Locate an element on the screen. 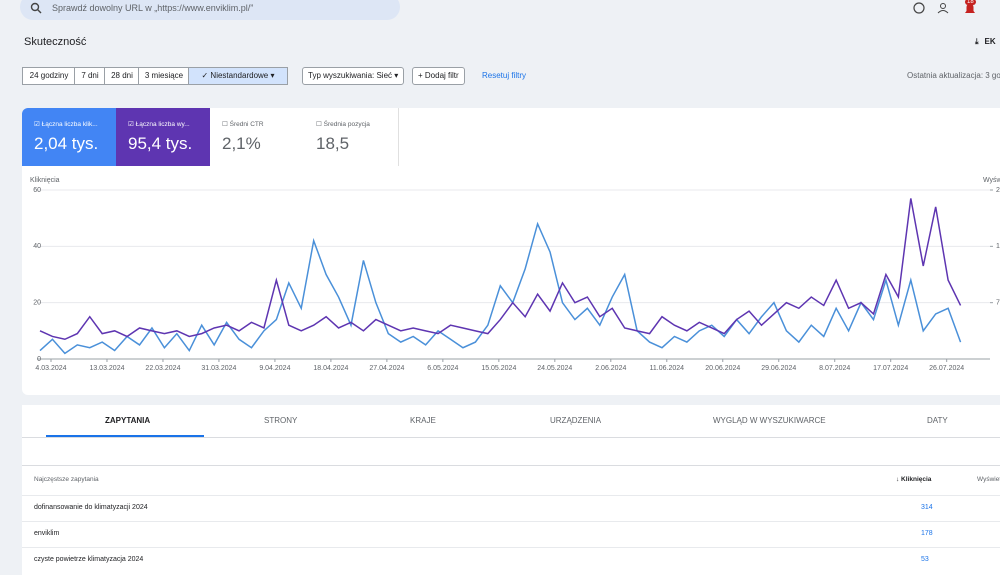 The width and height of the screenshot is (1000, 575). metric-value: 95,4 tys. is located at coordinates (160, 143).